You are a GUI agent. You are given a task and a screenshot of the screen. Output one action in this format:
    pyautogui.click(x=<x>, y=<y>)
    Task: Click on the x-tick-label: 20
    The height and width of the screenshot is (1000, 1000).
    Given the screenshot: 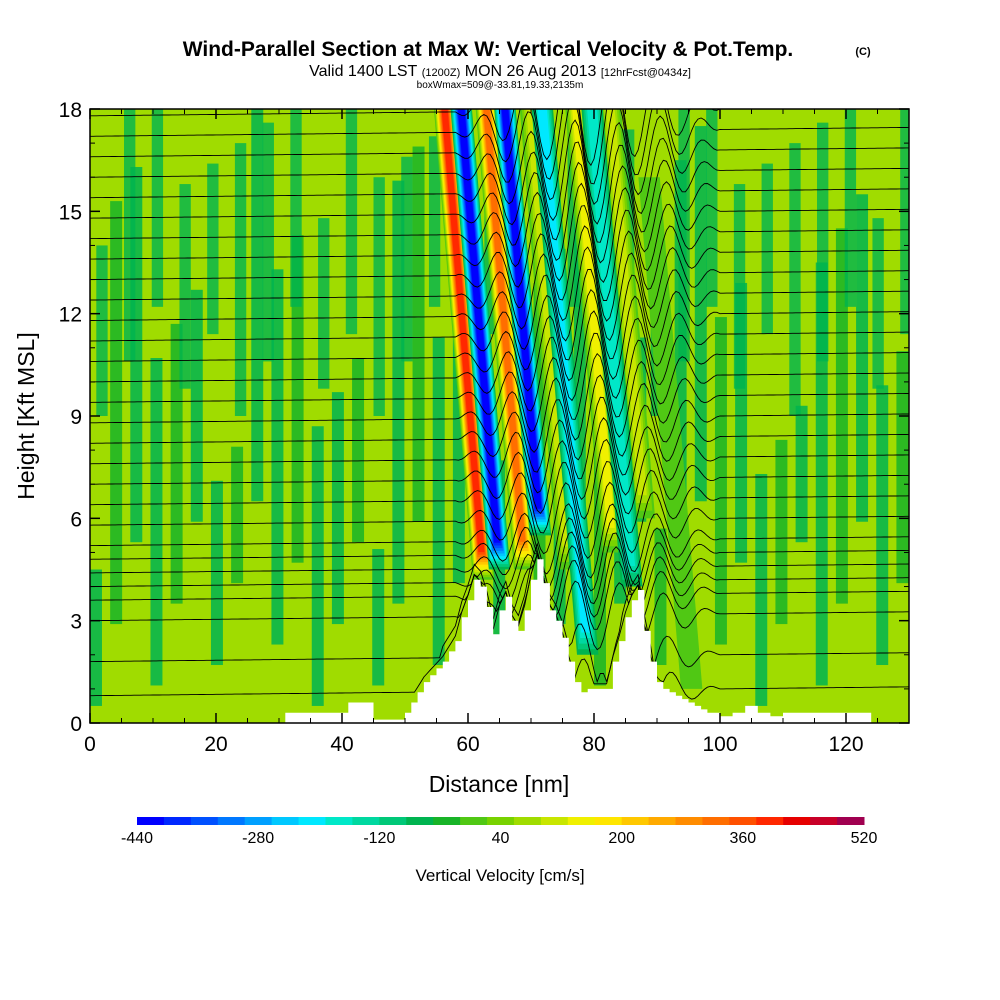 What is the action you would take?
    pyautogui.click(x=215, y=744)
    